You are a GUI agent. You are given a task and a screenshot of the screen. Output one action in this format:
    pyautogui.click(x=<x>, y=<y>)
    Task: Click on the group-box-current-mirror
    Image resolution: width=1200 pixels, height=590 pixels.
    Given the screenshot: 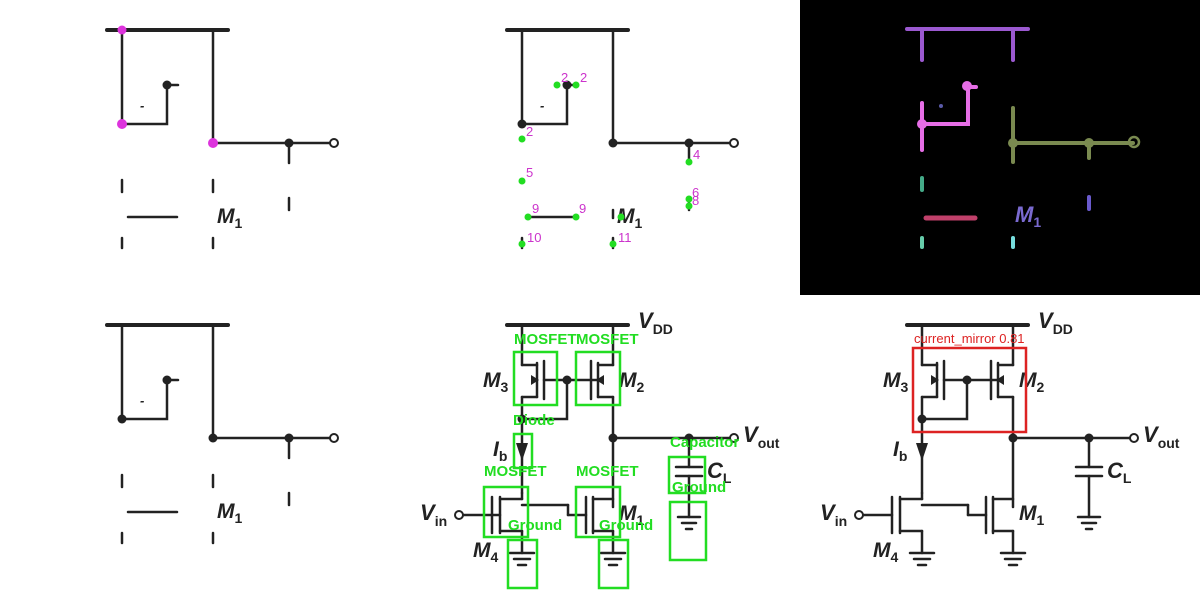 What is the action you would take?
    pyautogui.click(x=969, y=390)
    